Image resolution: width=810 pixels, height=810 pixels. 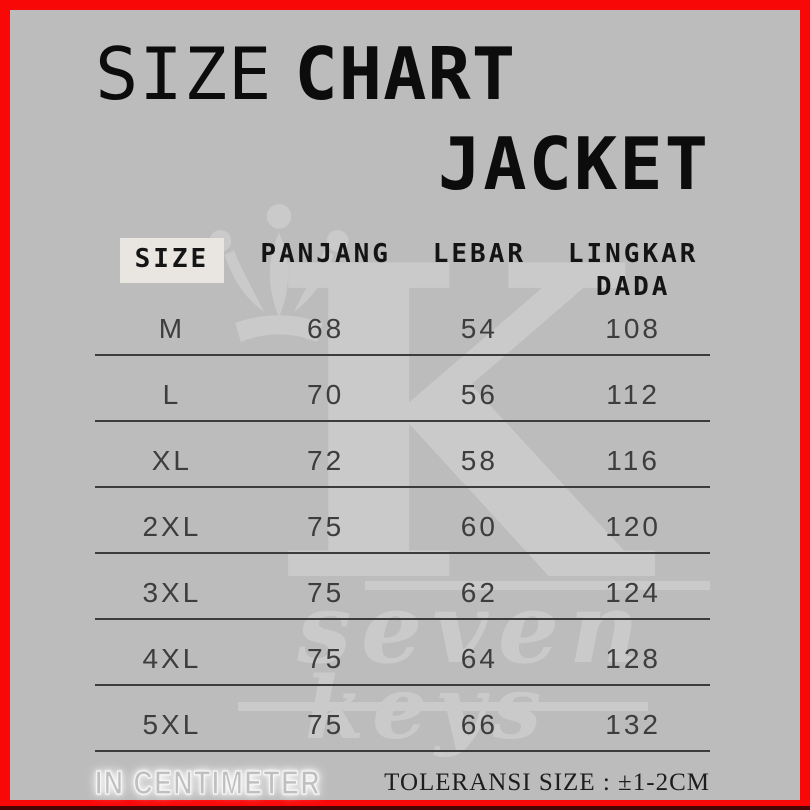 What do you see at coordinates (184, 74) in the screenshot?
I see `title-word-size: SIZE` at bounding box center [184, 74].